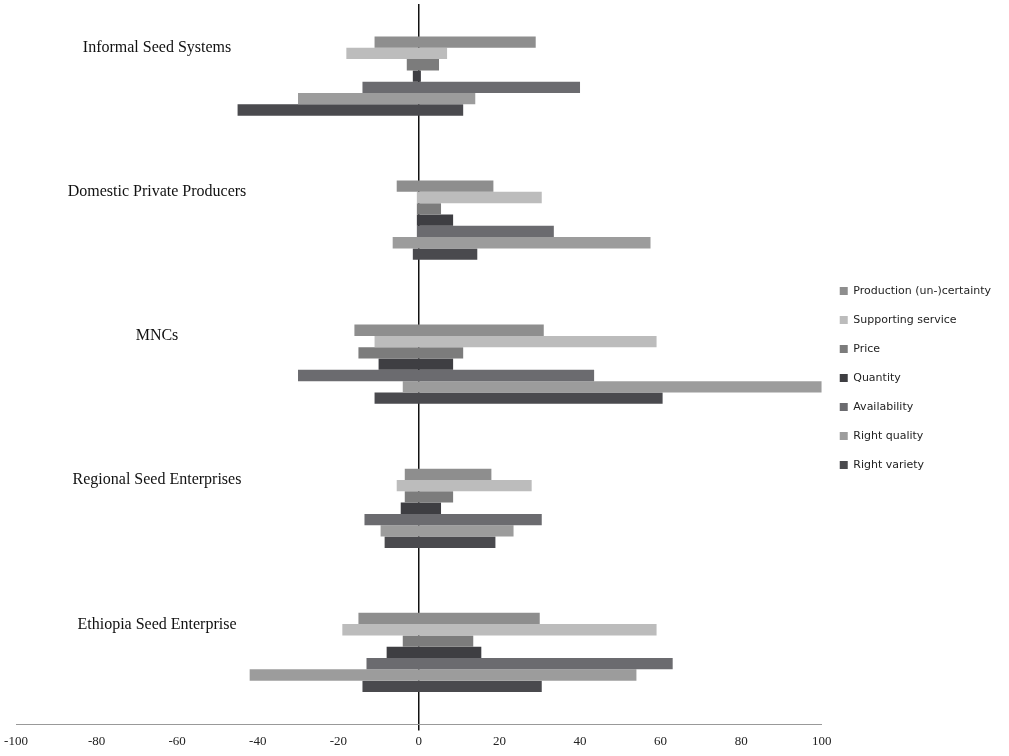  I want to click on legend-label: Quantity, so click(877, 377).